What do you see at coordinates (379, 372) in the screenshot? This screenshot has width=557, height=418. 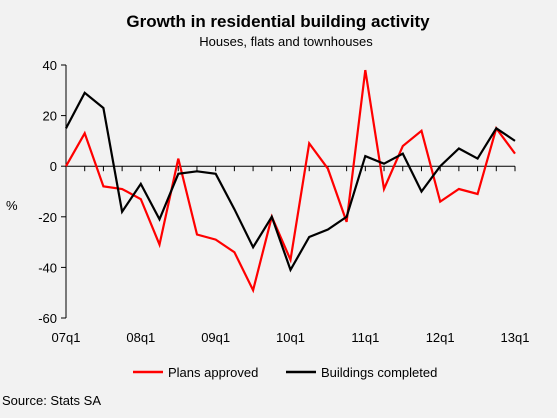 I see `legend-label-buildings-completed: Buildings completed` at bounding box center [379, 372].